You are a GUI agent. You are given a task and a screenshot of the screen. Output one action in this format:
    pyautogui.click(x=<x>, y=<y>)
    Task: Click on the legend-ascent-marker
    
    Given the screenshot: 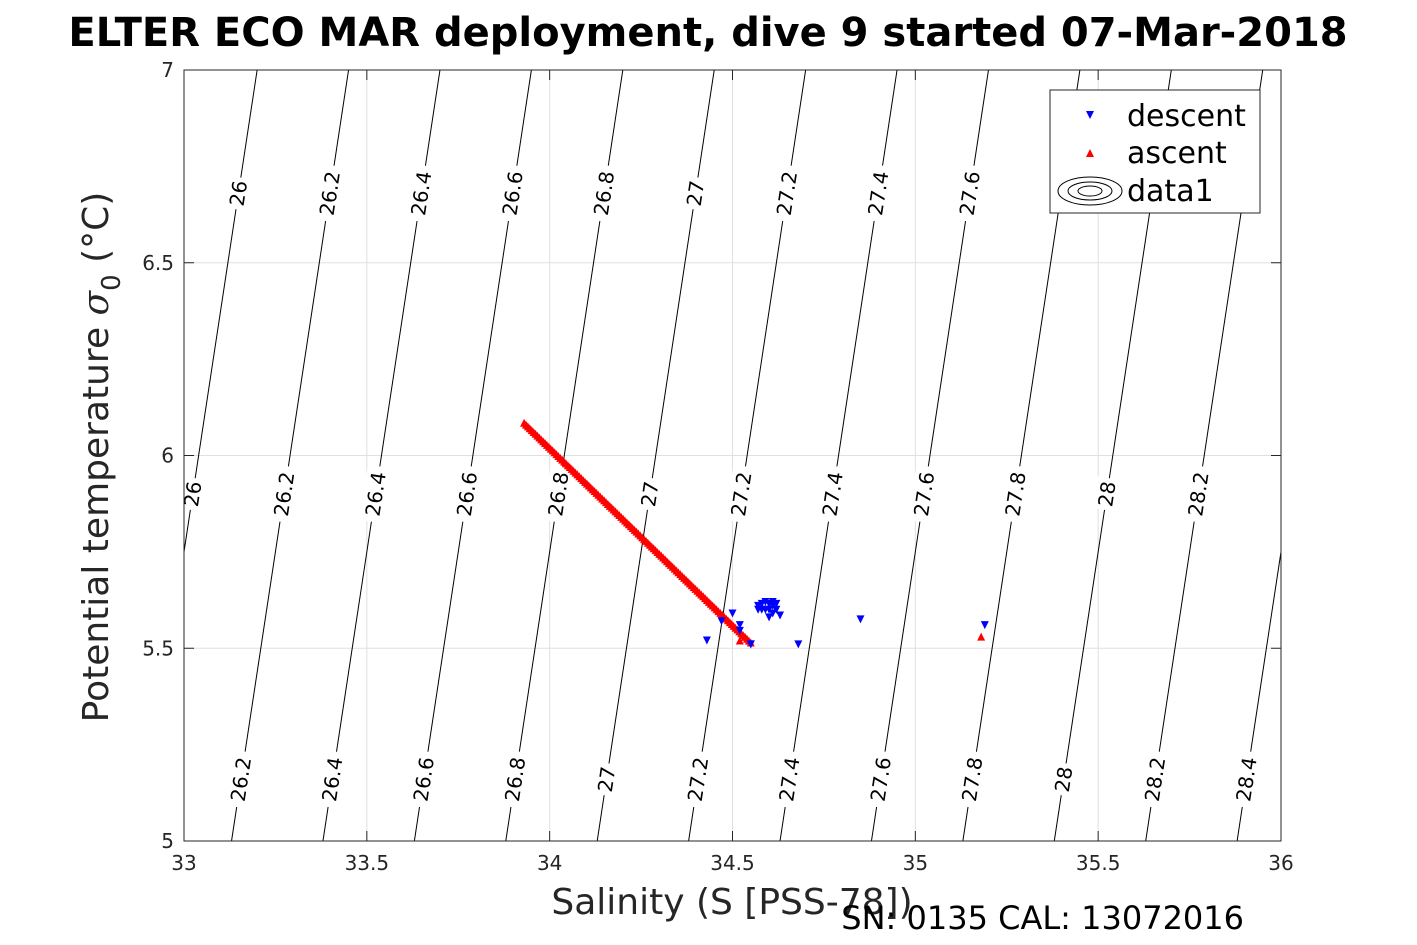 What is the action you would take?
    pyautogui.click(x=1090, y=153)
    